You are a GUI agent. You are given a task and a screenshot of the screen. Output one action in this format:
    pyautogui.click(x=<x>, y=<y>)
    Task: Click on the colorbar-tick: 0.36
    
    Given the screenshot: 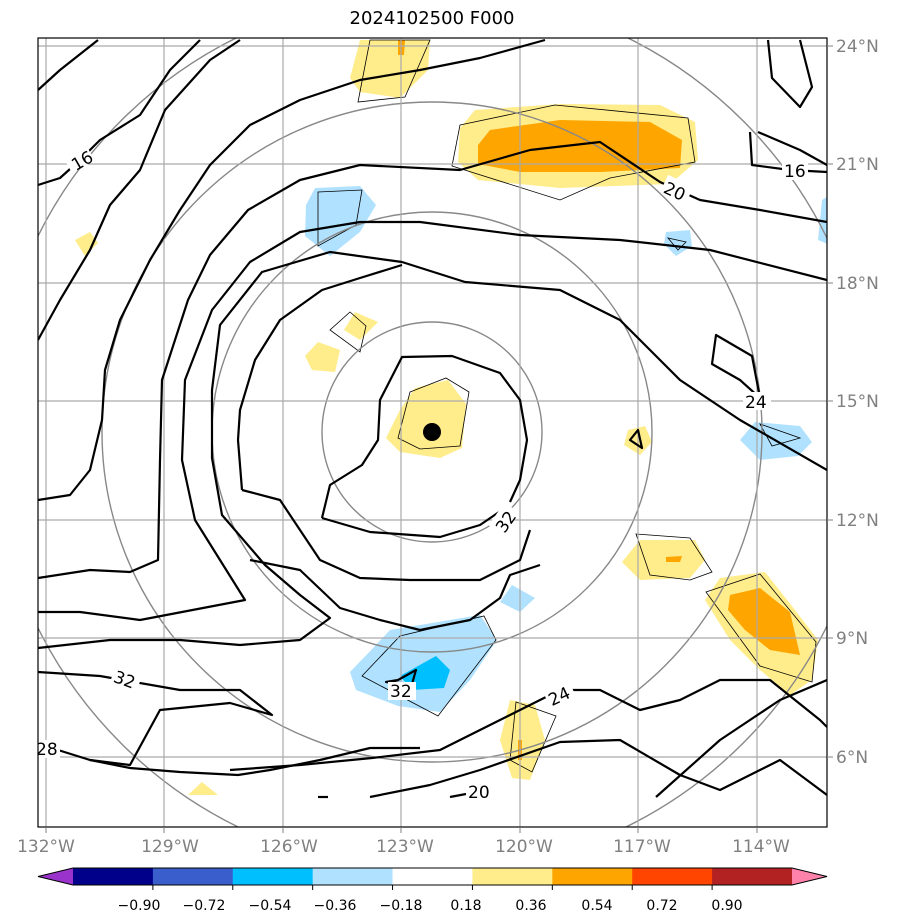 What is the action you would take?
    pyautogui.click(x=530, y=906)
    